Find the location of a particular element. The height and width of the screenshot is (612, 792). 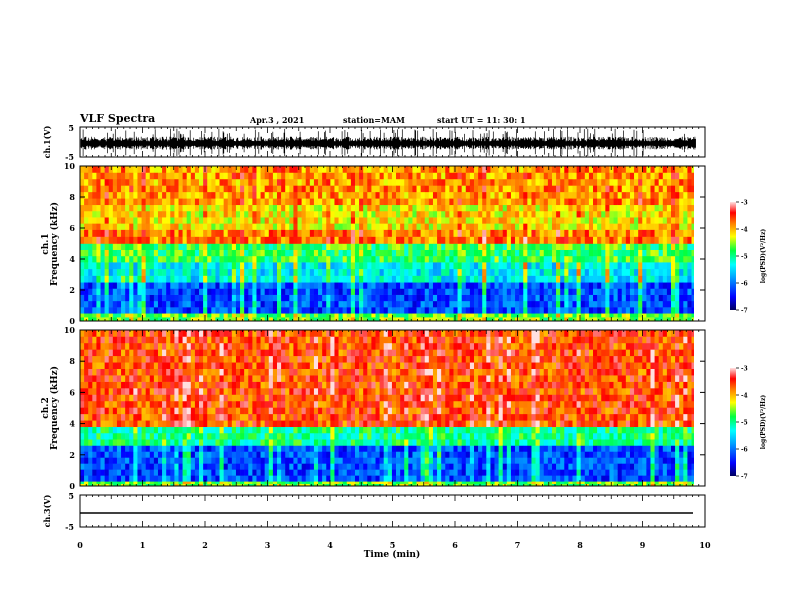

colorbar-tick-label: -5 is located at coordinates (744, 257).